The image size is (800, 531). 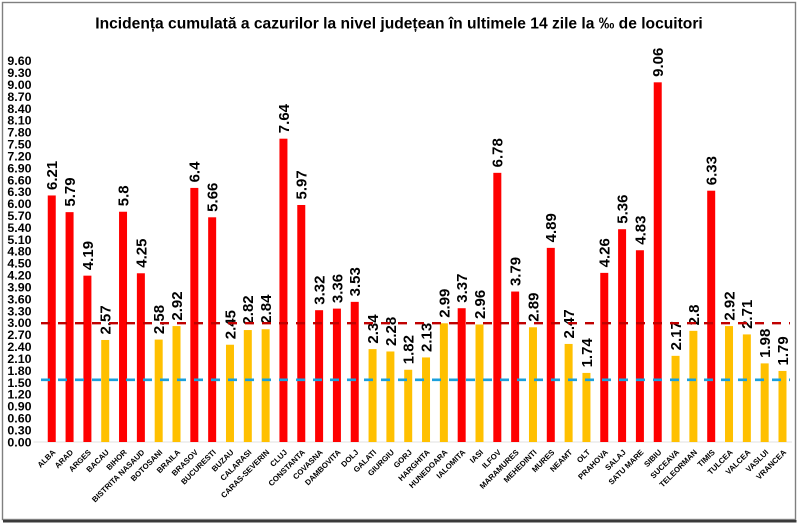 I want to click on svg-text: 1.20, so click(x=19, y=395).